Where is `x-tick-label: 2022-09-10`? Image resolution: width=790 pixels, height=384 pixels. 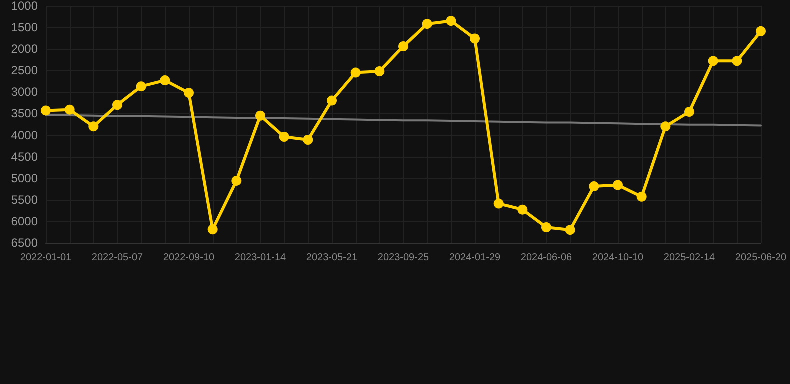 x-tick-label: 2022-09-10 is located at coordinates (189, 258).